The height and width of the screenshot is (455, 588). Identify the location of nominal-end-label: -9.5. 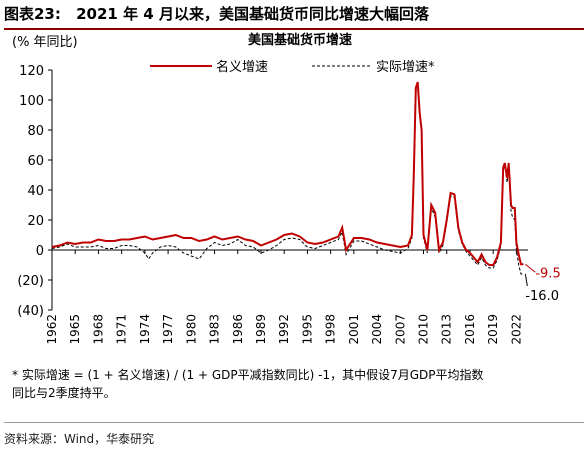
(547, 273).